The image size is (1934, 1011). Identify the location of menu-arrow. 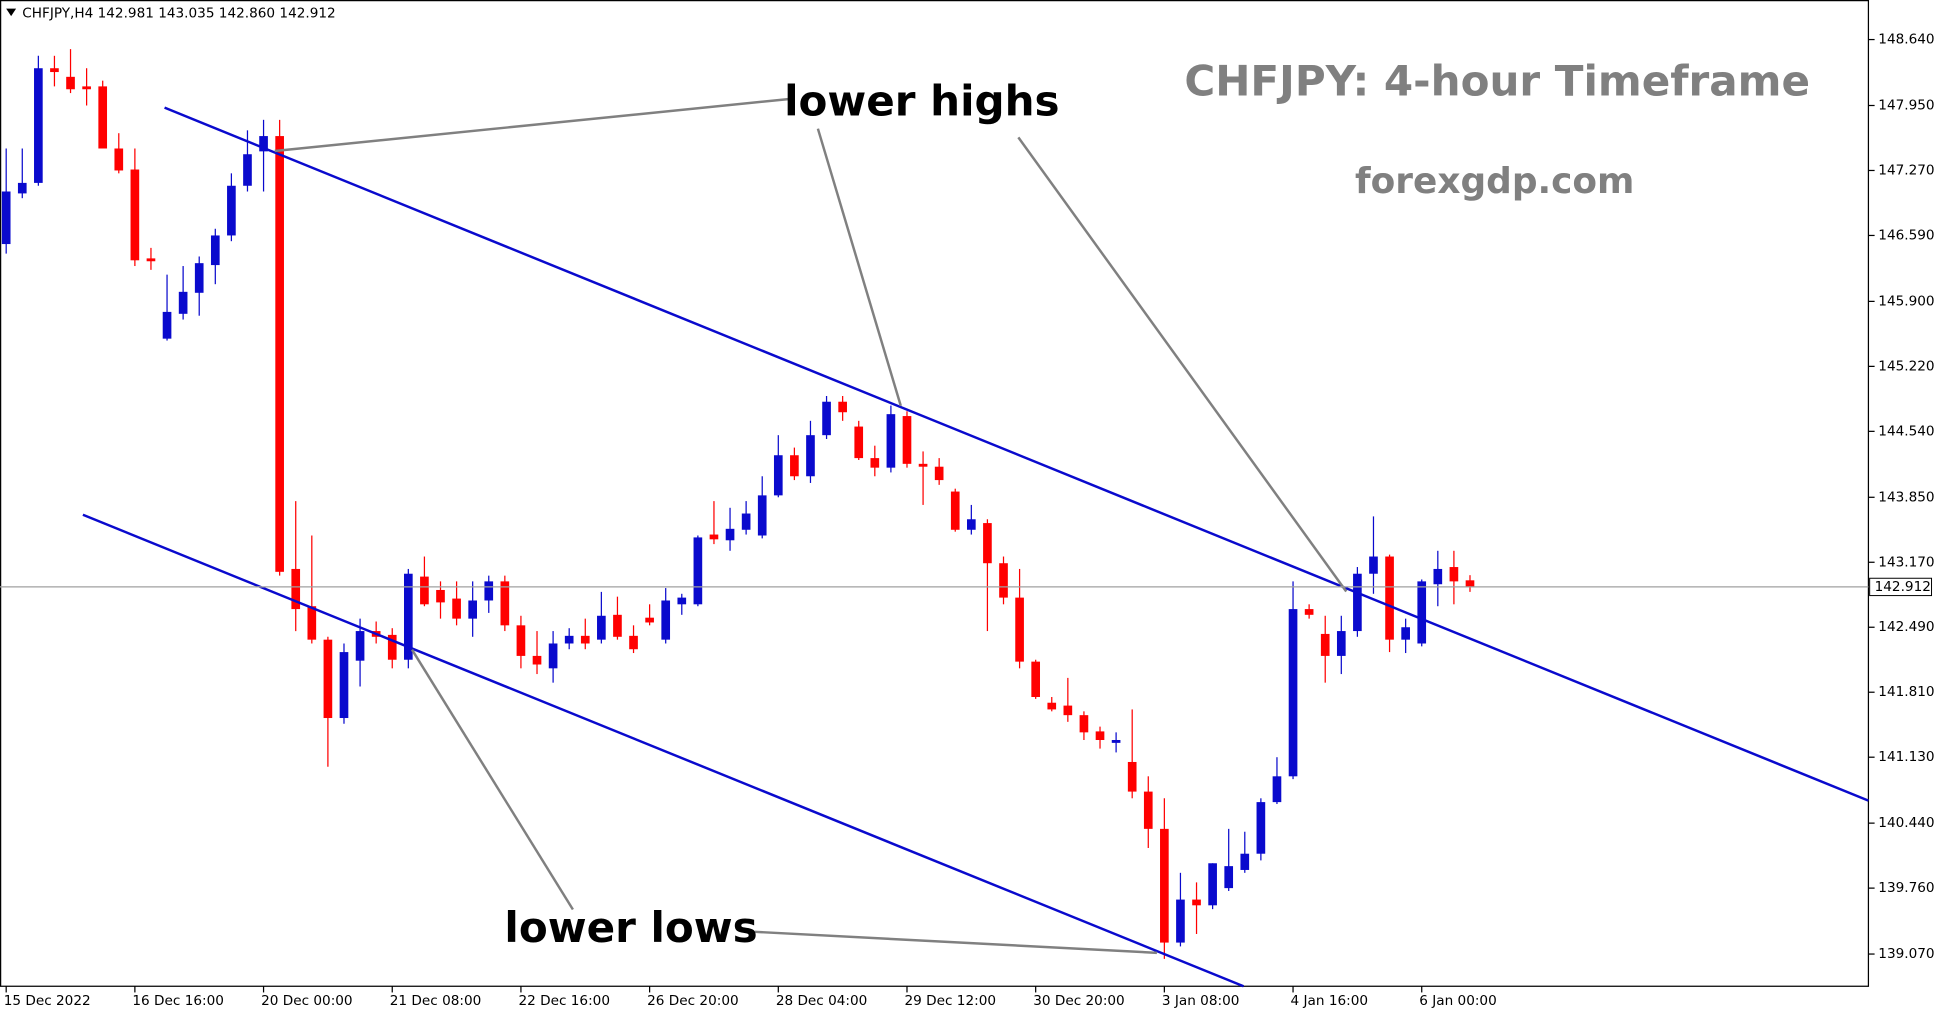
(11, 12).